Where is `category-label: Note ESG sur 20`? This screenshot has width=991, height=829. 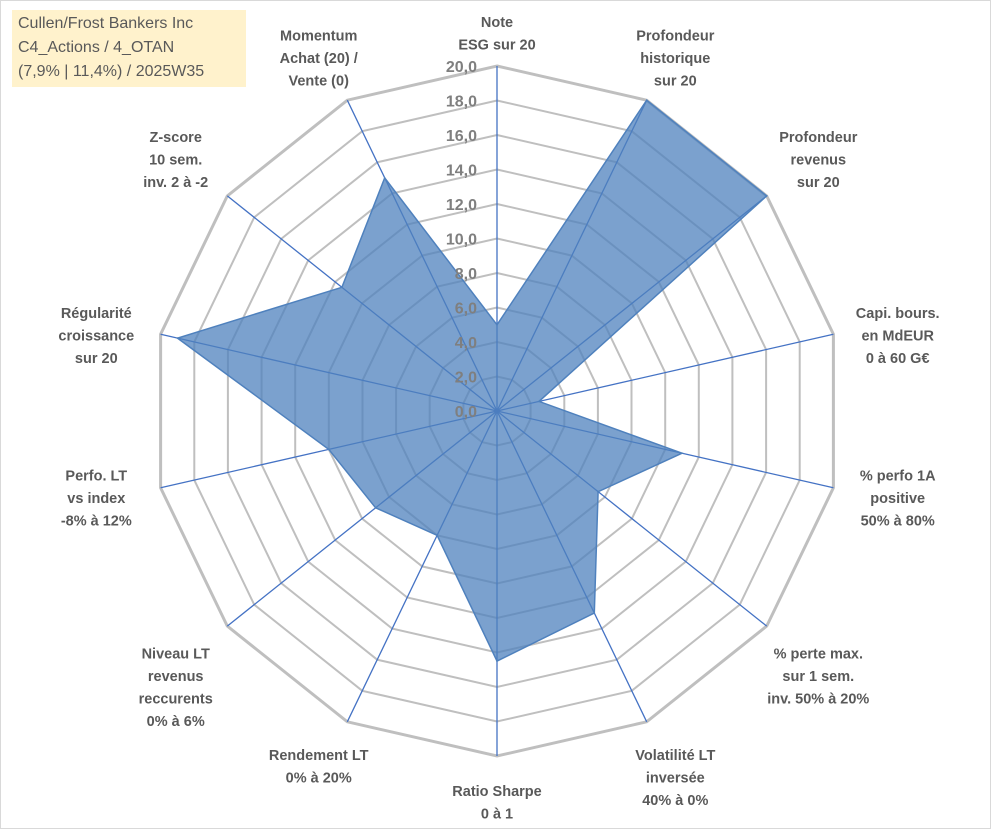 category-label: Note ESG sur 20 is located at coordinates (496, 34).